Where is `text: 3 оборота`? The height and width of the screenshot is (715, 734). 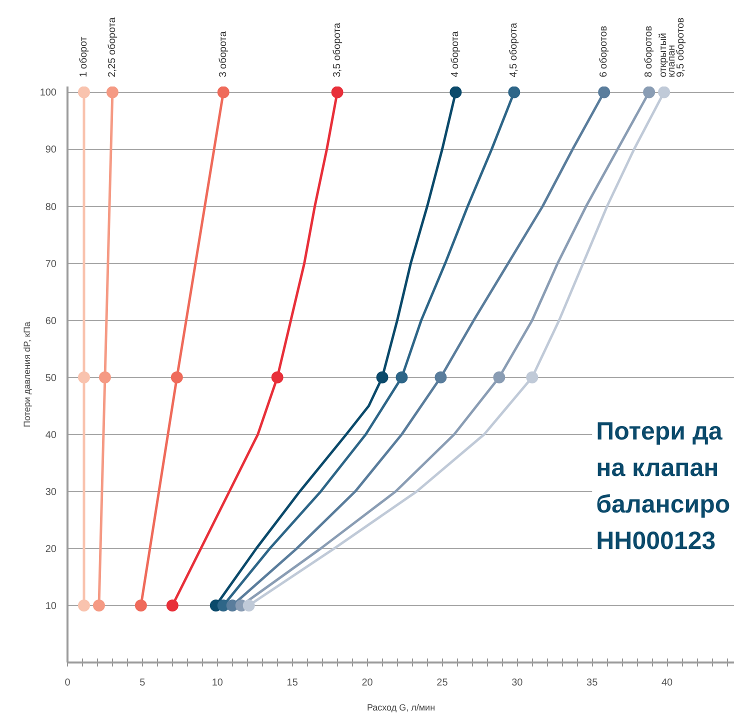 text: 3 оборота is located at coordinates (223, 54).